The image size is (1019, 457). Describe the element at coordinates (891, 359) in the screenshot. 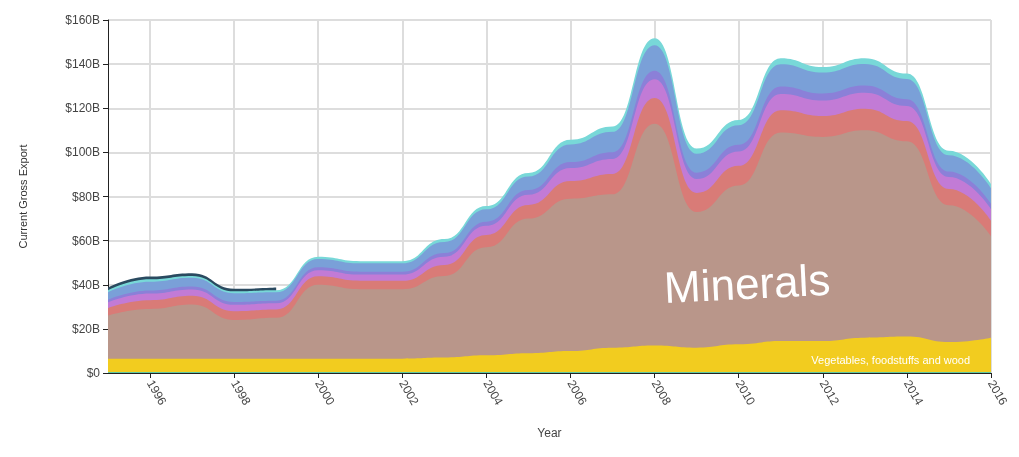

I see `series-label: Vegetables, foodstuffs and wood` at that location.